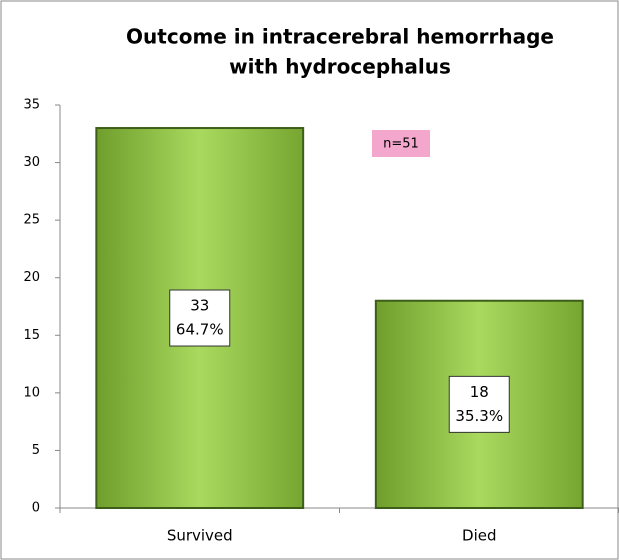  I want to click on x-tick-label: Survived, so click(200, 536).